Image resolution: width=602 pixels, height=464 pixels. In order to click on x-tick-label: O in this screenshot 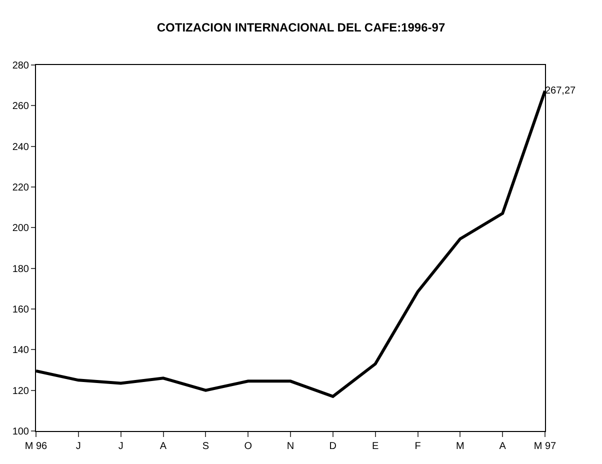, I will do `click(248, 446)`.